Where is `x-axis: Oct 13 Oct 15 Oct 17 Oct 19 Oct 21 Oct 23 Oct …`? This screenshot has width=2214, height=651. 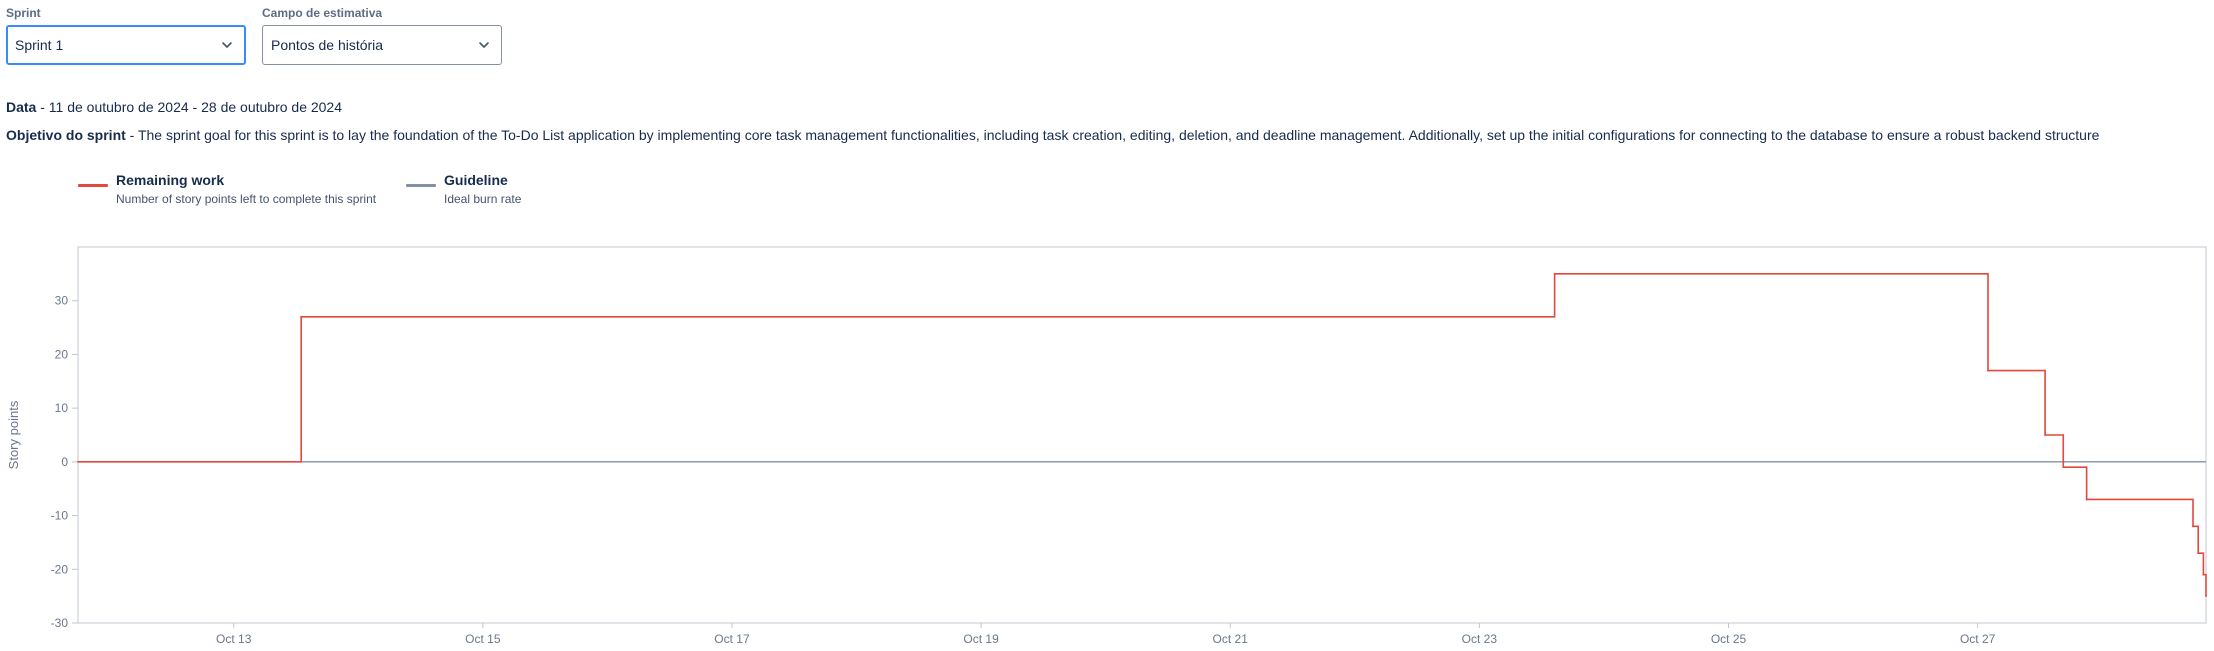
x-axis: Oct 13 Oct 15 Oct 17 Oct 19 Oct 21 Oct 23 Oct … is located at coordinates (1106, 634).